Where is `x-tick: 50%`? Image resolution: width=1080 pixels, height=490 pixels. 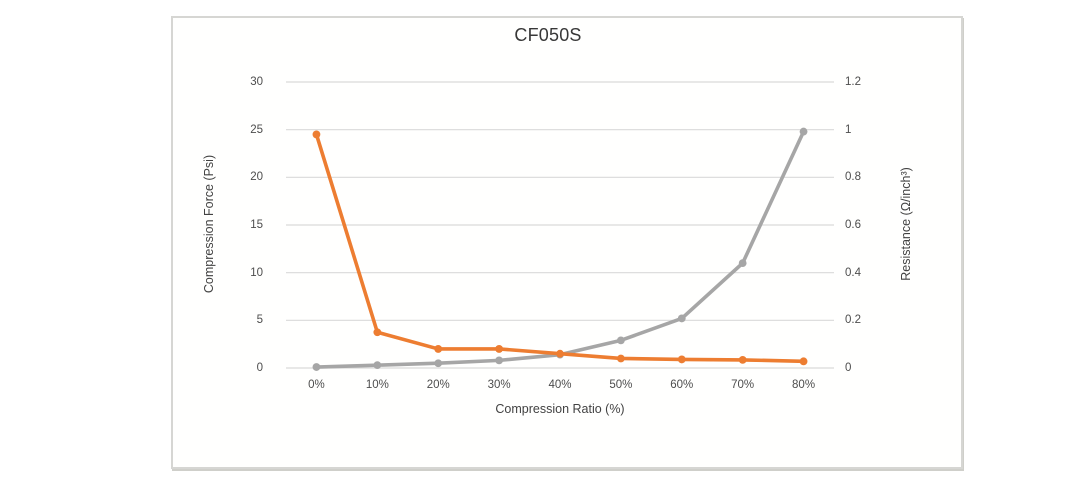
x-tick: 50% is located at coordinates (621, 385).